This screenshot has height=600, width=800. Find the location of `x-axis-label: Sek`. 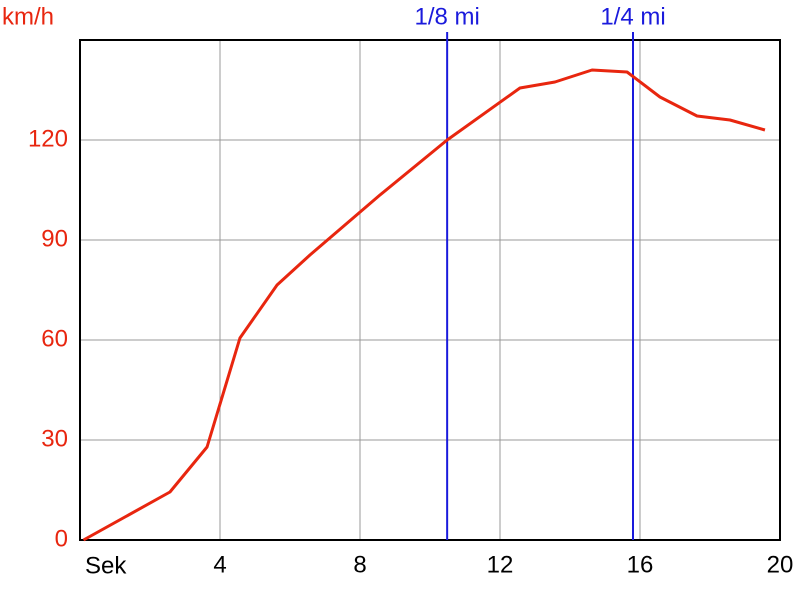

x-axis-label: Sek is located at coordinates (106, 565).